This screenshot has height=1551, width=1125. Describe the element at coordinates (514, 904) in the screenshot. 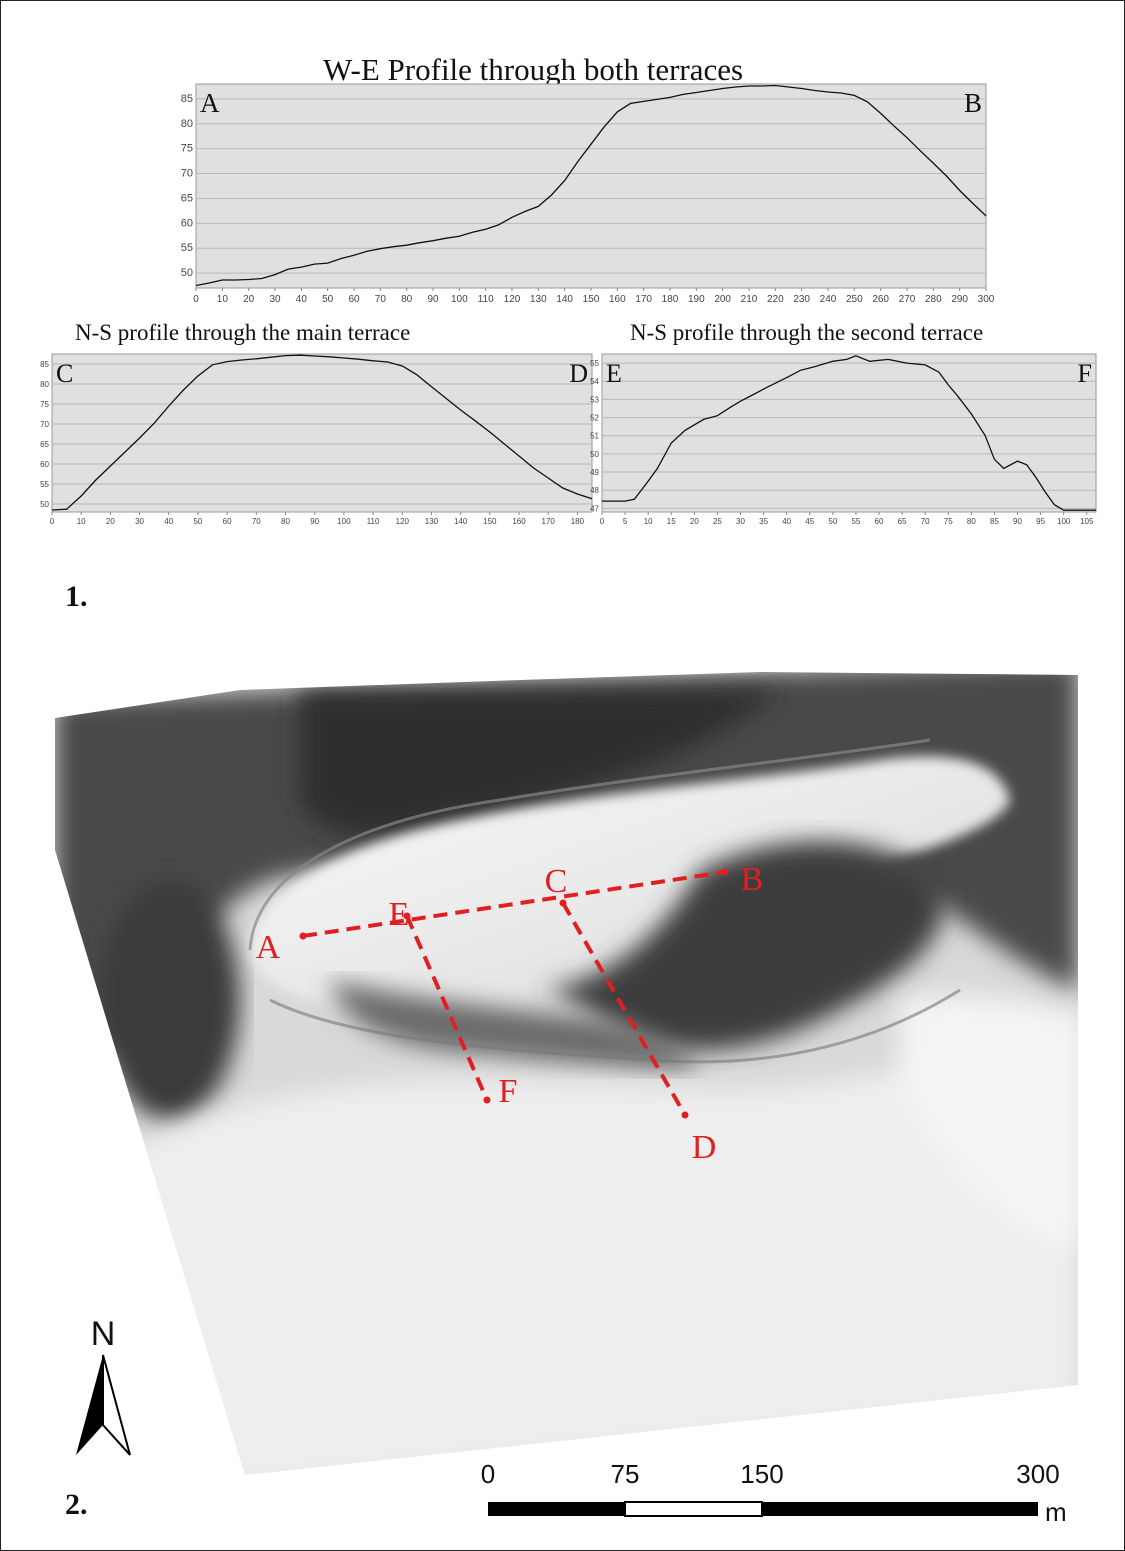

I see `profile-line-AB` at that location.